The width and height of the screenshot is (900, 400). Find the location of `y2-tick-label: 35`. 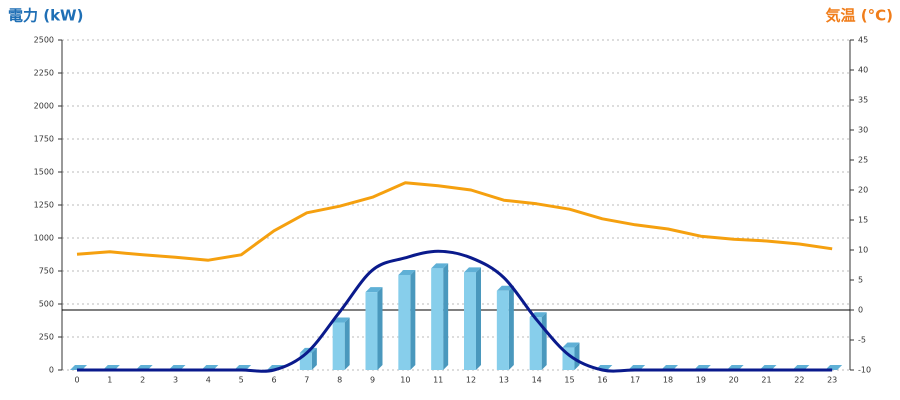

y2-tick-label: 35 is located at coordinates (863, 100).